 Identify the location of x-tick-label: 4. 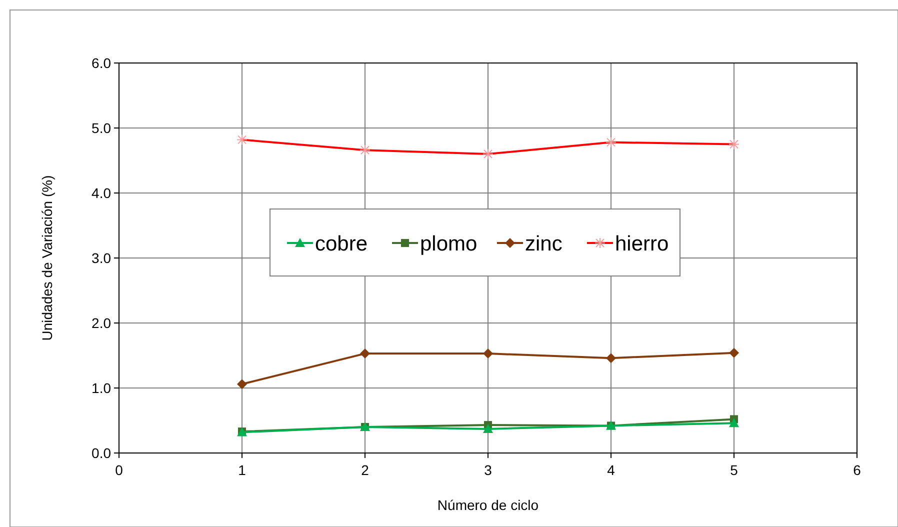
(611, 470).